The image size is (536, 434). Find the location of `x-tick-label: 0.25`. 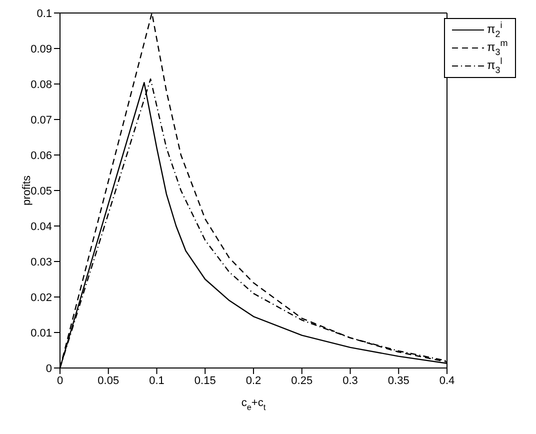

x-tick-label: 0.25 is located at coordinates (302, 380).